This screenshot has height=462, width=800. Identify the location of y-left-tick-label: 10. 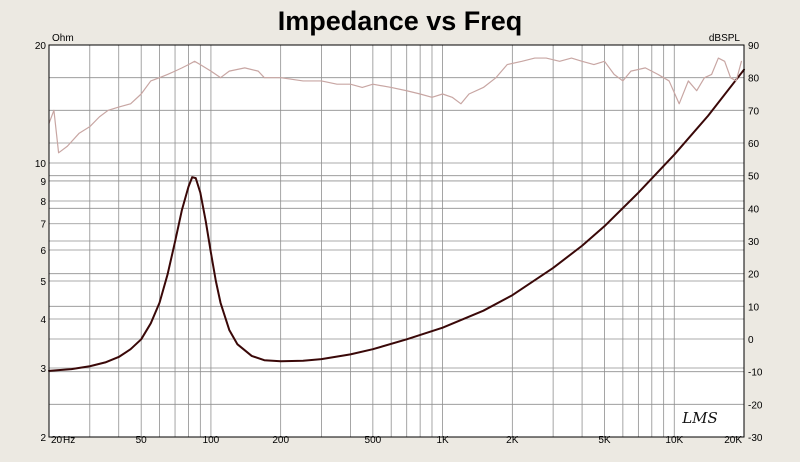
(41, 164).